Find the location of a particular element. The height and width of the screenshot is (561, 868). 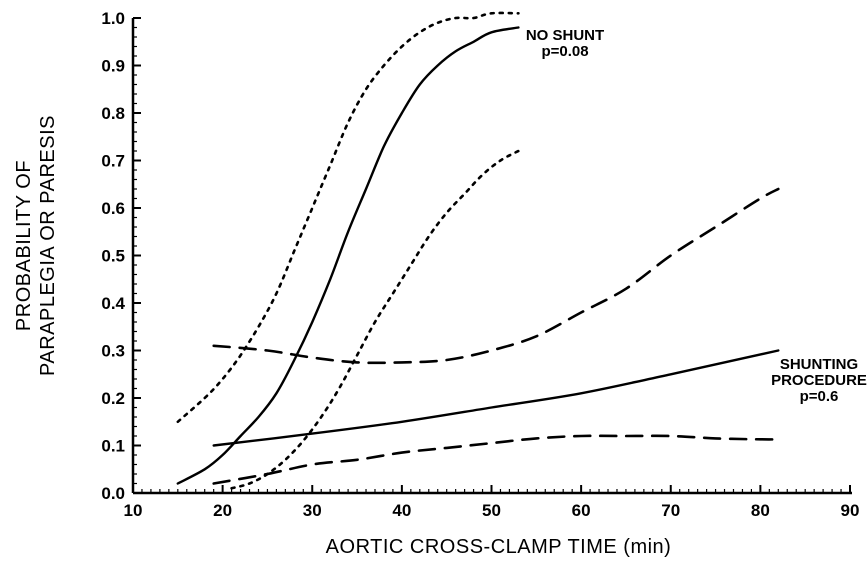

x-tick-label: 30 is located at coordinates (312, 510).